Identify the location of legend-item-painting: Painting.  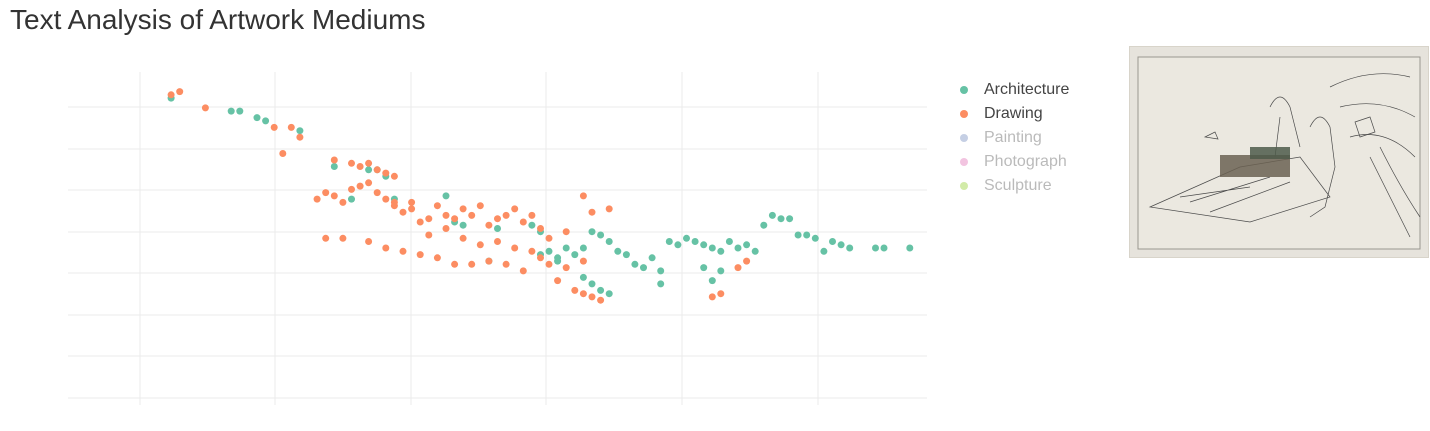
(1012, 138).